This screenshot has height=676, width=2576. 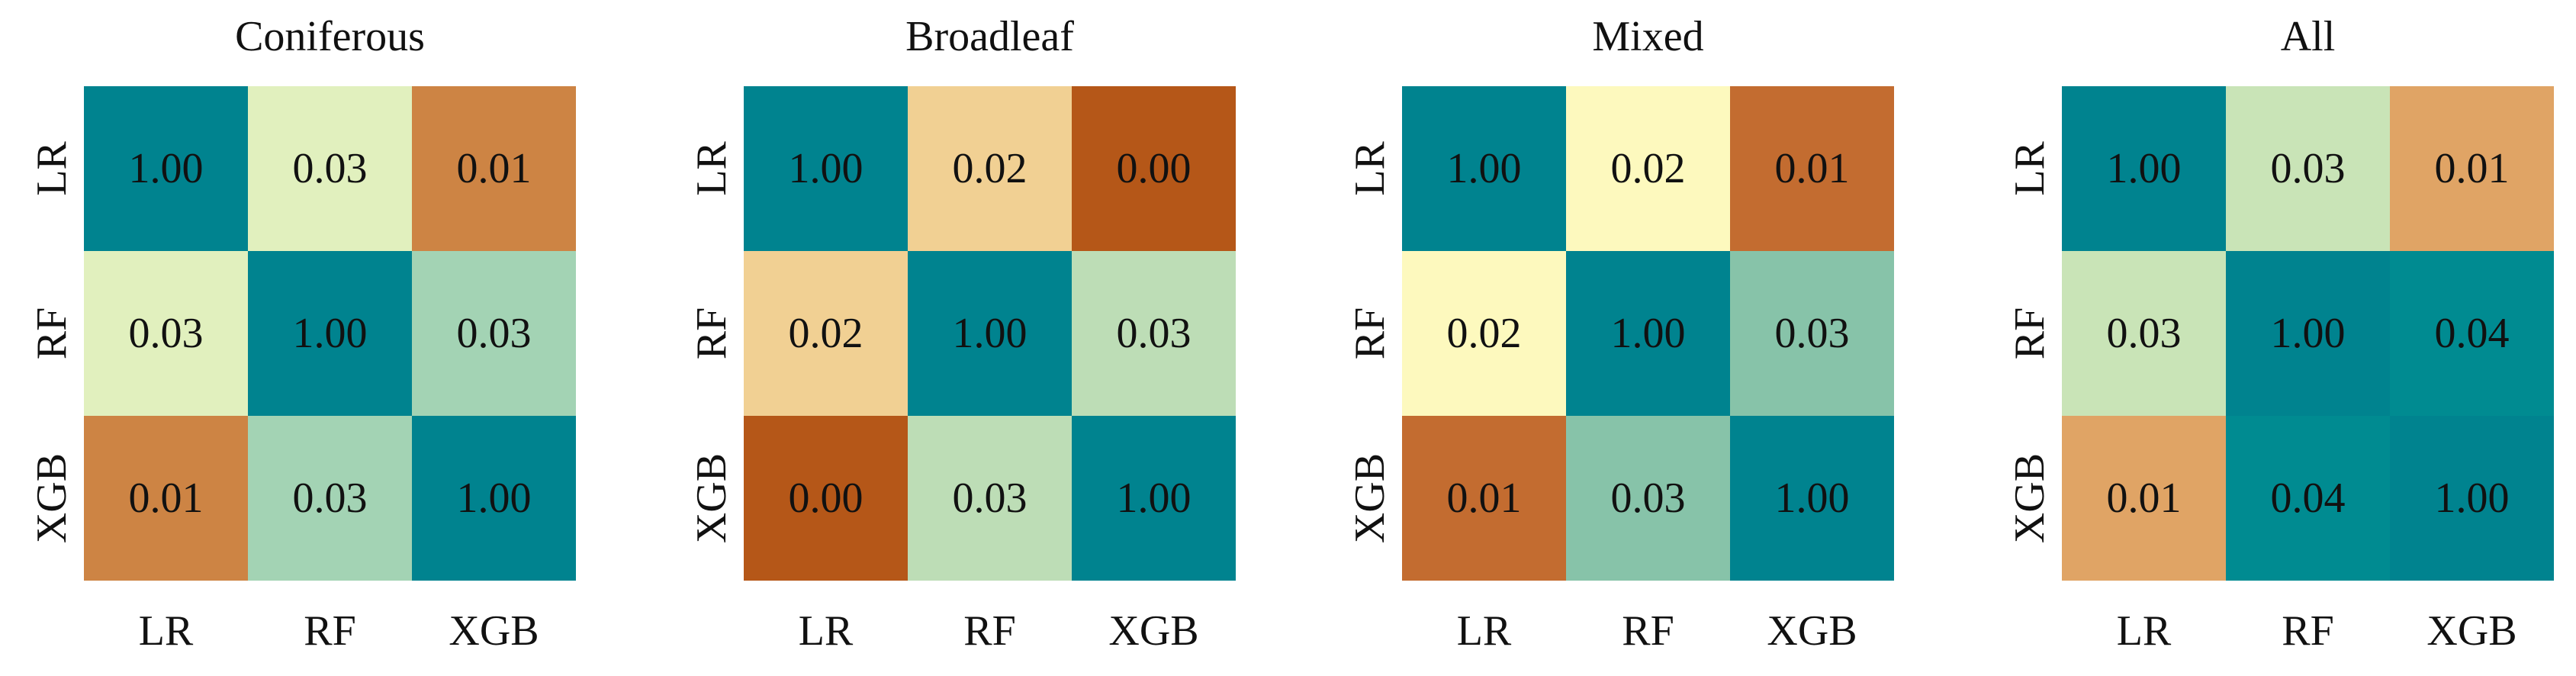 What do you see at coordinates (2308, 36) in the screenshot?
I see `panel-title: All` at bounding box center [2308, 36].